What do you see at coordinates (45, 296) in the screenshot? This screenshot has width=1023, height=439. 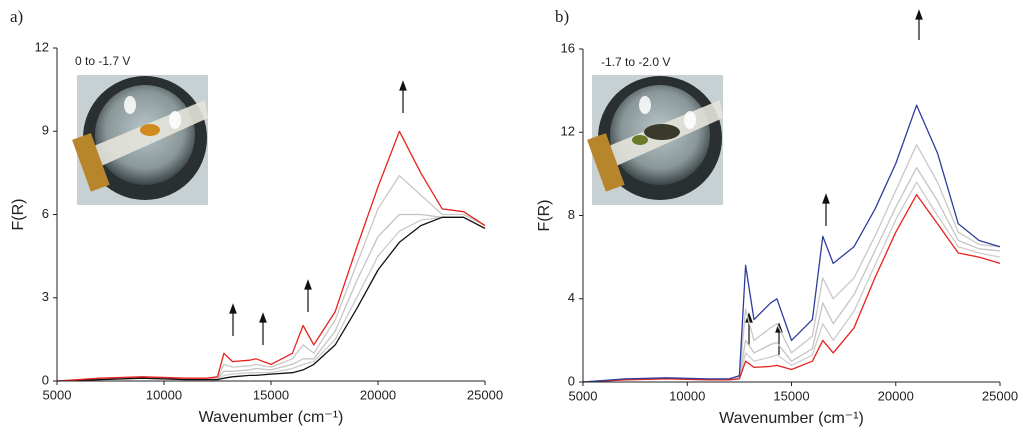 I see `y-tick-label: 3` at bounding box center [45, 296].